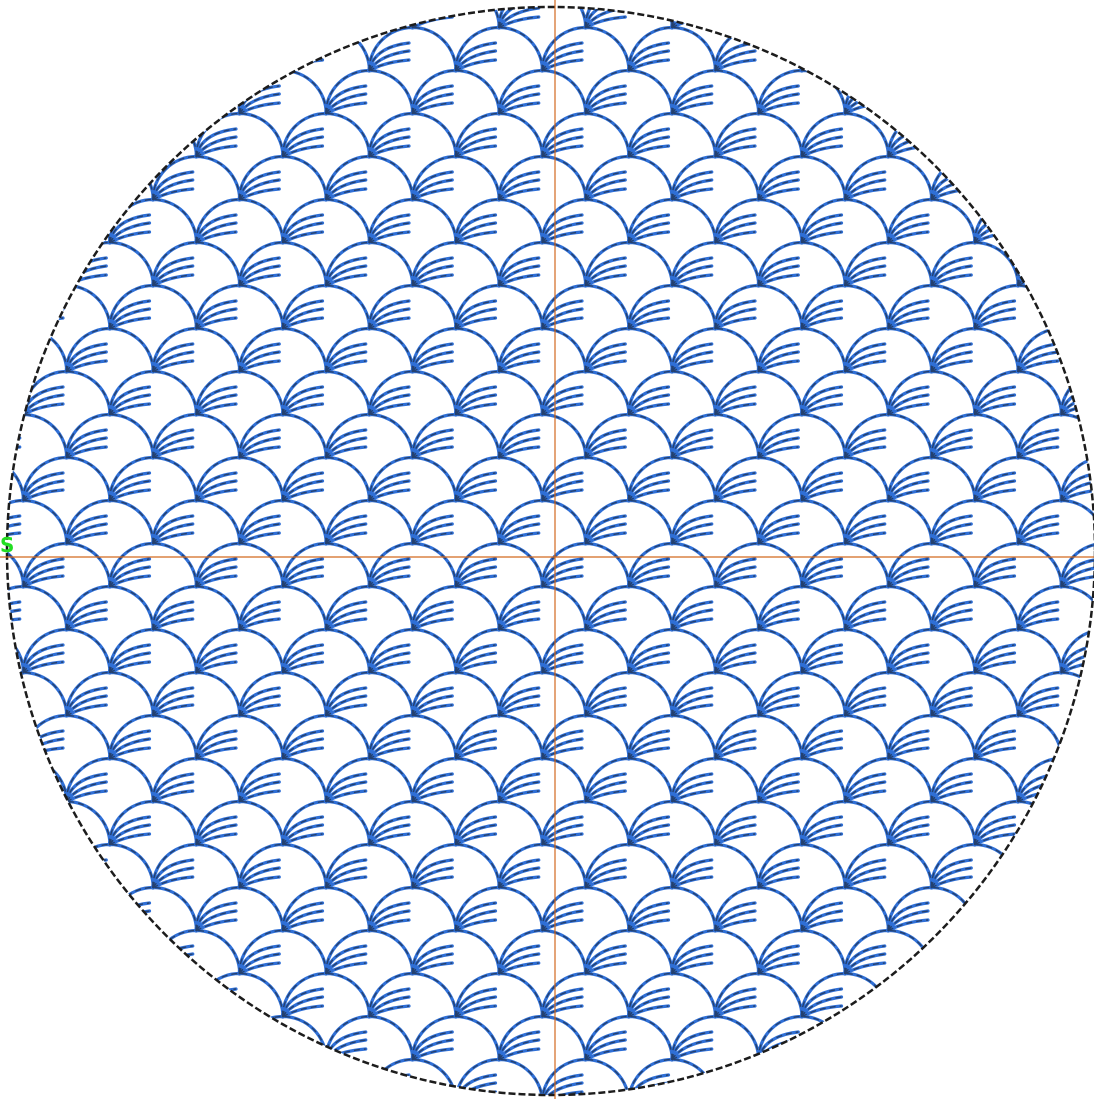 The image size is (1094, 1099). I want to click on start-point-marker: S, so click(7, 545).